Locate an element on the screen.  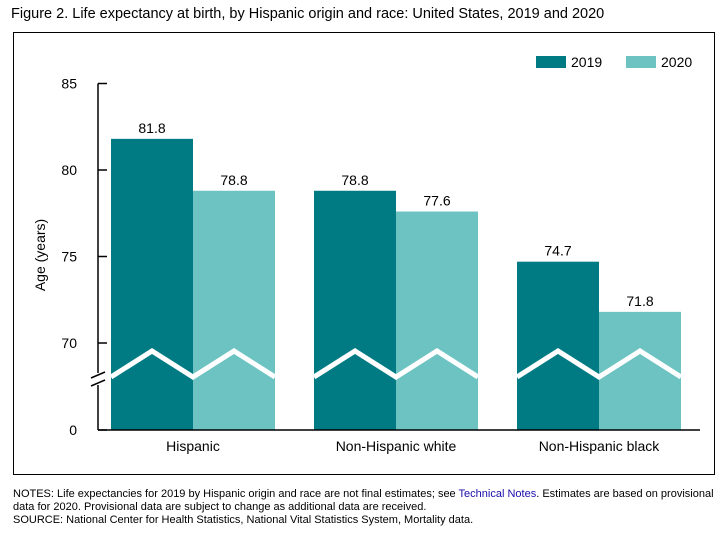
data-label-2019-1: 78.8 is located at coordinates (354, 180).